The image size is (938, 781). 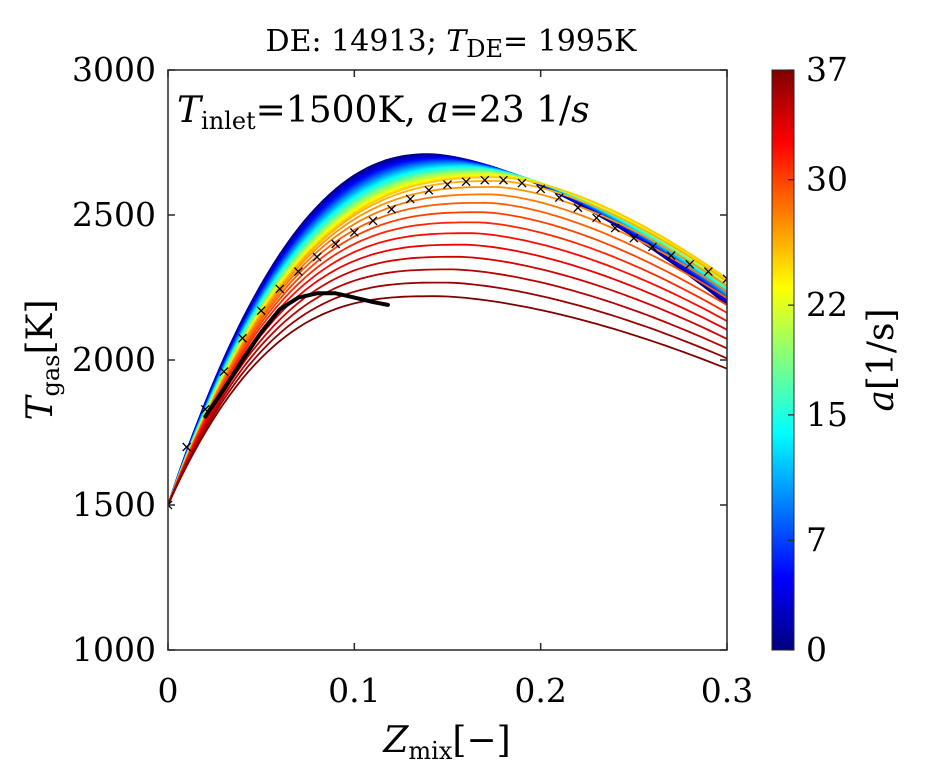 I want to click on colorbar, so click(x=783, y=360).